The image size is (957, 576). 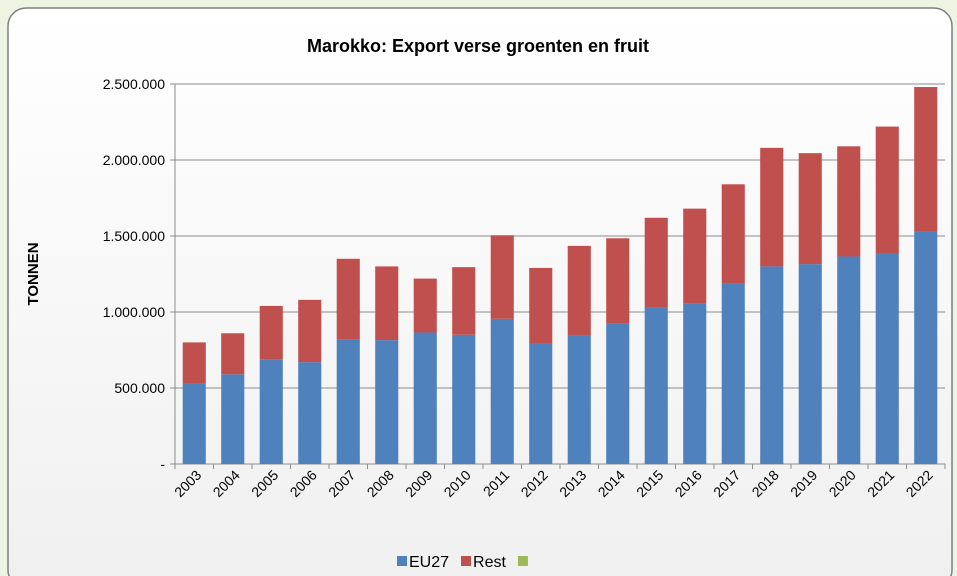 What do you see at coordinates (134, 312) in the screenshot?
I see `y-tick-label: 1.000.000` at bounding box center [134, 312].